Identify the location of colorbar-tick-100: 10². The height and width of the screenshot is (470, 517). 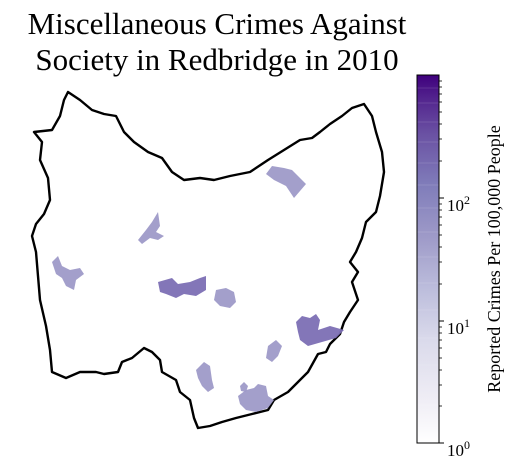
(458, 204).